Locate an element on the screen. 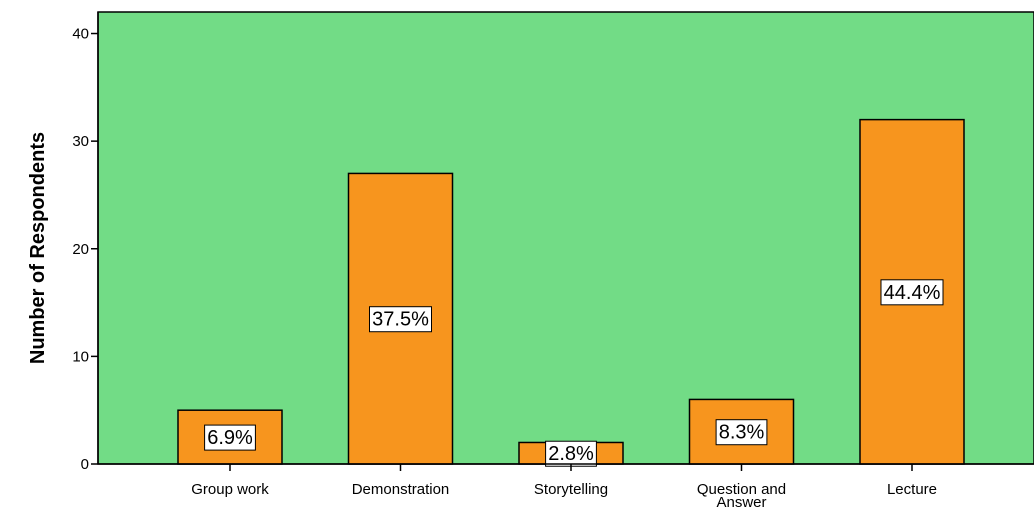 This screenshot has width=1034, height=508. y-tick-label: 40 is located at coordinates (80, 34).